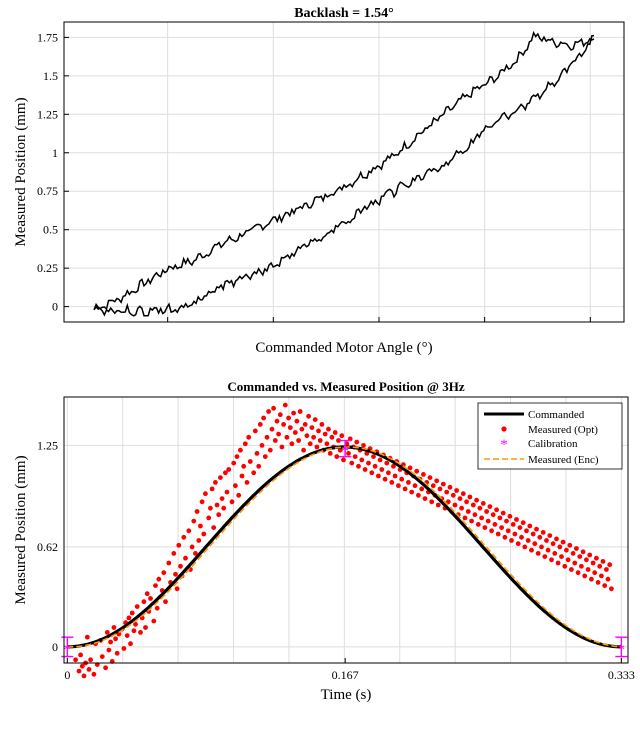  I want to click on backlash-y-tick-label: 1, so click(55, 153).